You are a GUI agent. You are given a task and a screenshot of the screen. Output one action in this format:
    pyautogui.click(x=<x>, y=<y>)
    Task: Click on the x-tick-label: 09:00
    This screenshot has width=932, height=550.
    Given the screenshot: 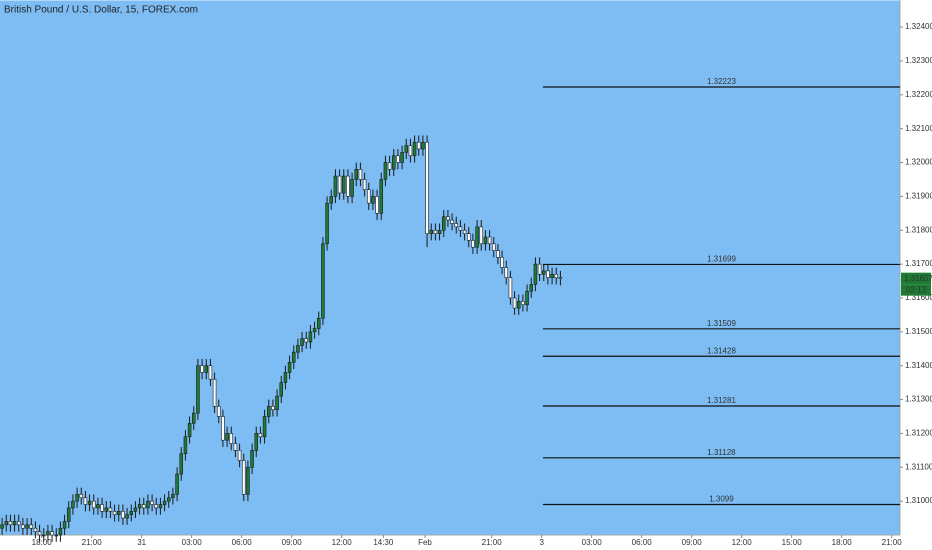 What is the action you would take?
    pyautogui.click(x=692, y=542)
    